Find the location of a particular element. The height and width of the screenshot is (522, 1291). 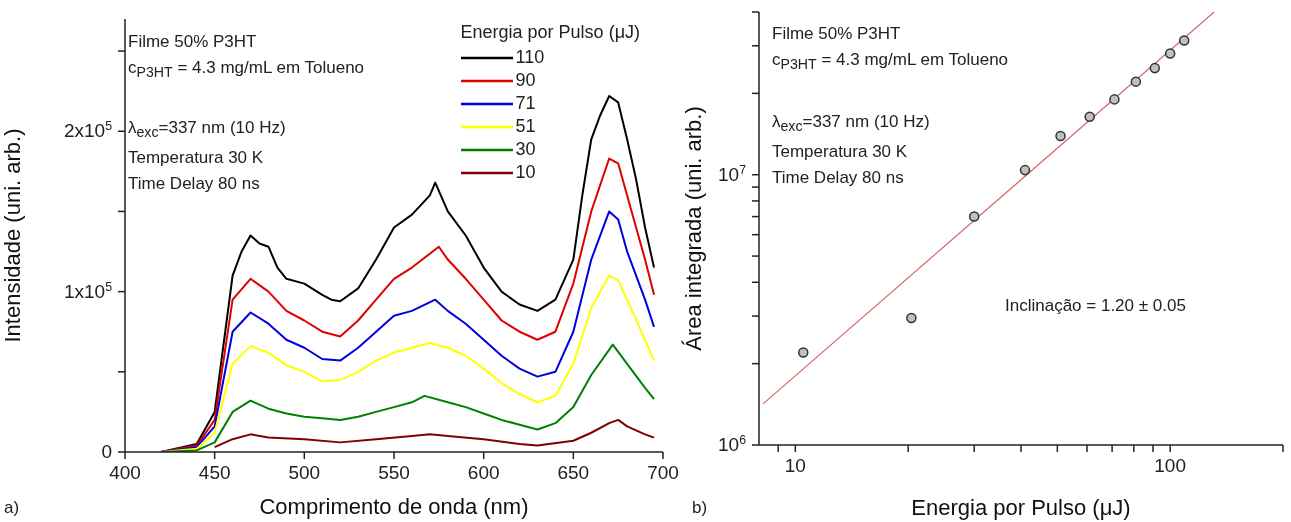

x-tick-label: 100 is located at coordinates (1170, 465).